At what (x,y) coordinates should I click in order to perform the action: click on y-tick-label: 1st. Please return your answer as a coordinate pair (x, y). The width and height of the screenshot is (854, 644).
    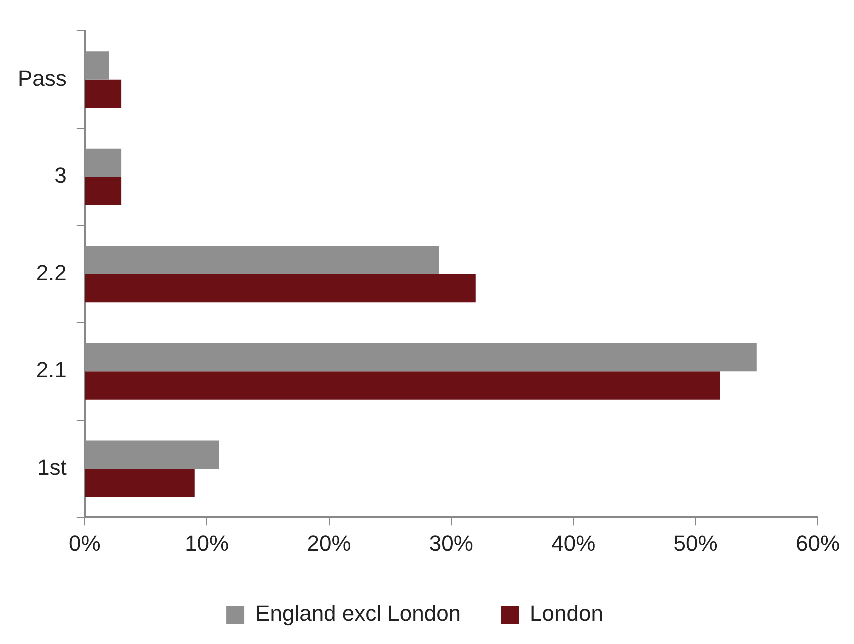
    Looking at the image, I should click on (52, 467).